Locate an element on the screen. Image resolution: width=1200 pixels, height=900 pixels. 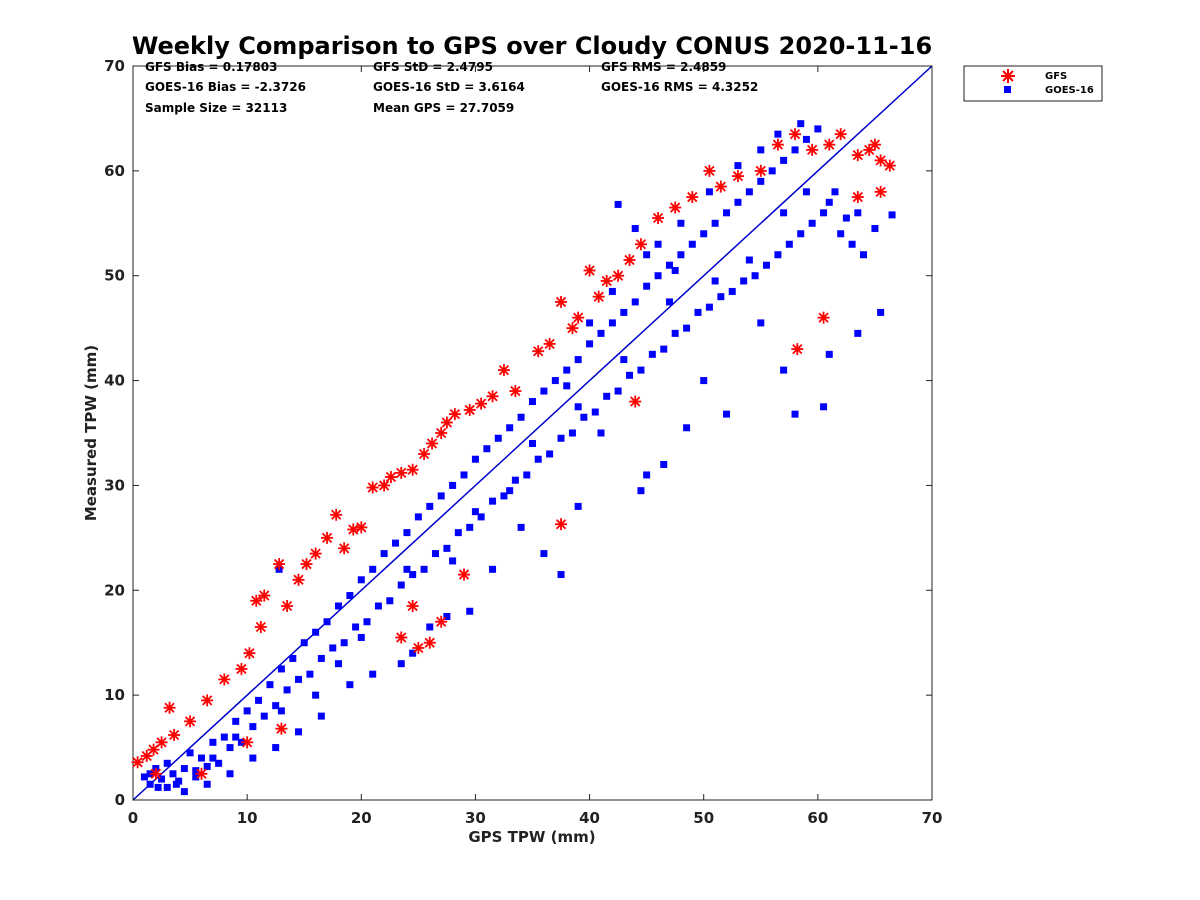
y-tick-label: 40 is located at coordinates (114, 381).